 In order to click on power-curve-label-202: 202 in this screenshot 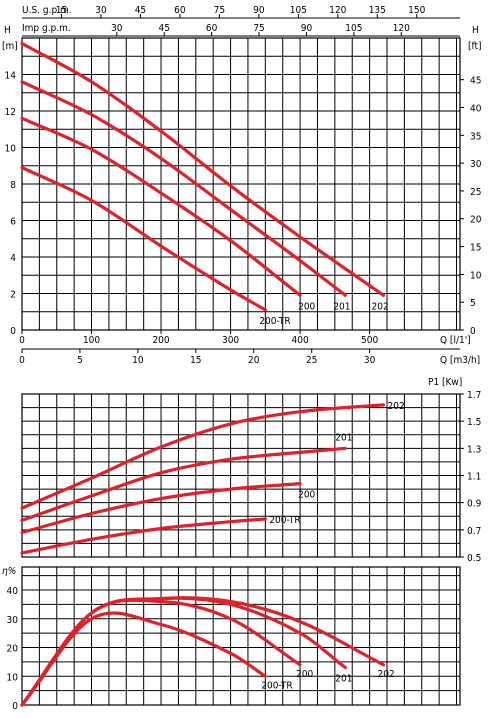, I will do `click(396, 406)`.